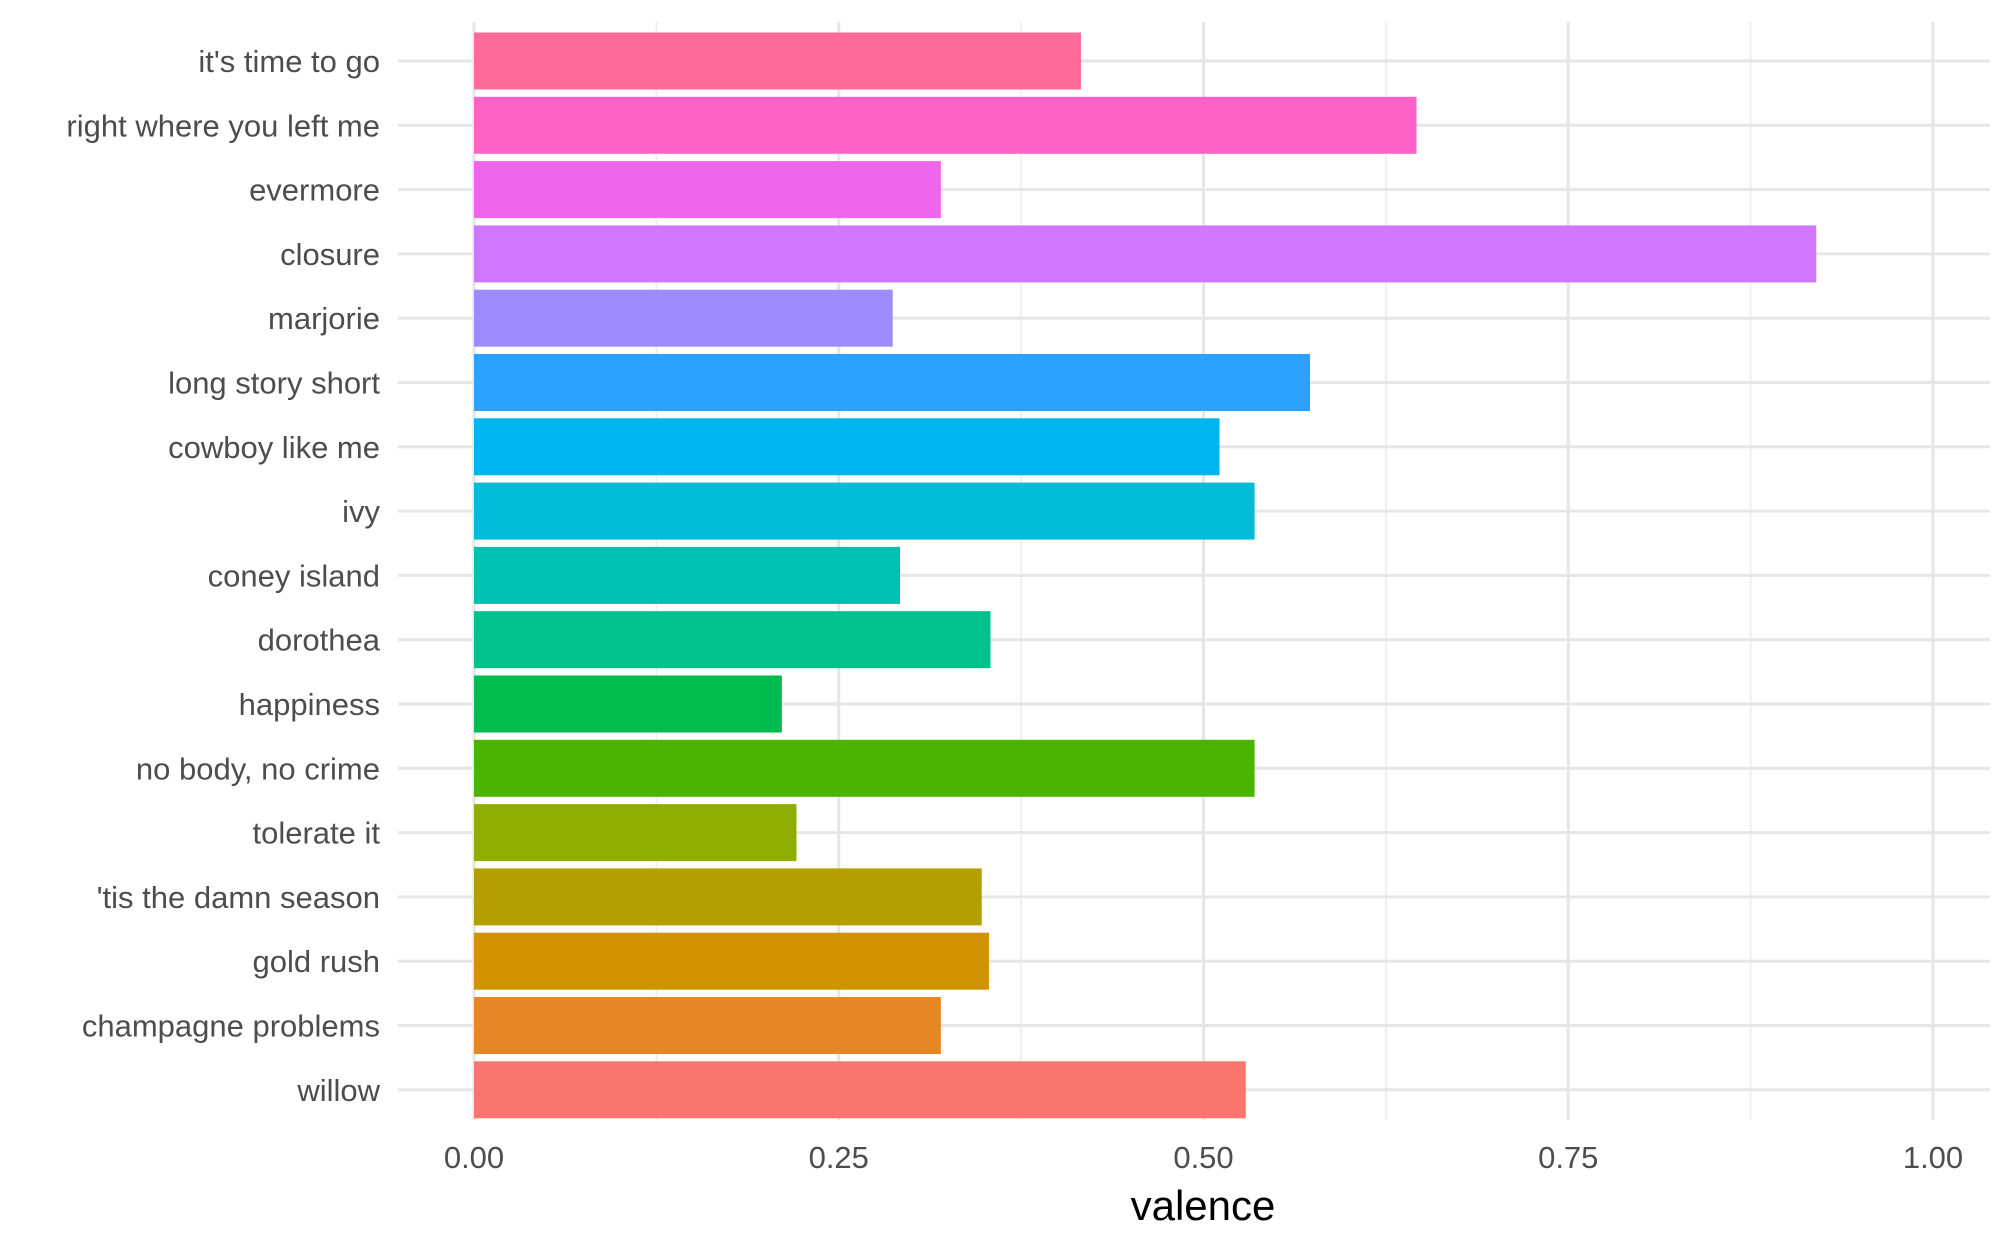 This screenshot has height=1245, width=2016. Describe the element at coordinates (338, 1090) in the screenshot. I see `category-label: willow` at that location.